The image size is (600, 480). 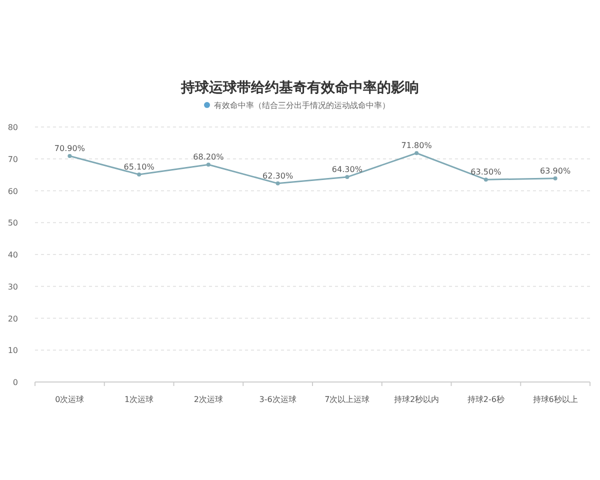 I want to click on data-label: 70.90%, so click(x=70, y=149).